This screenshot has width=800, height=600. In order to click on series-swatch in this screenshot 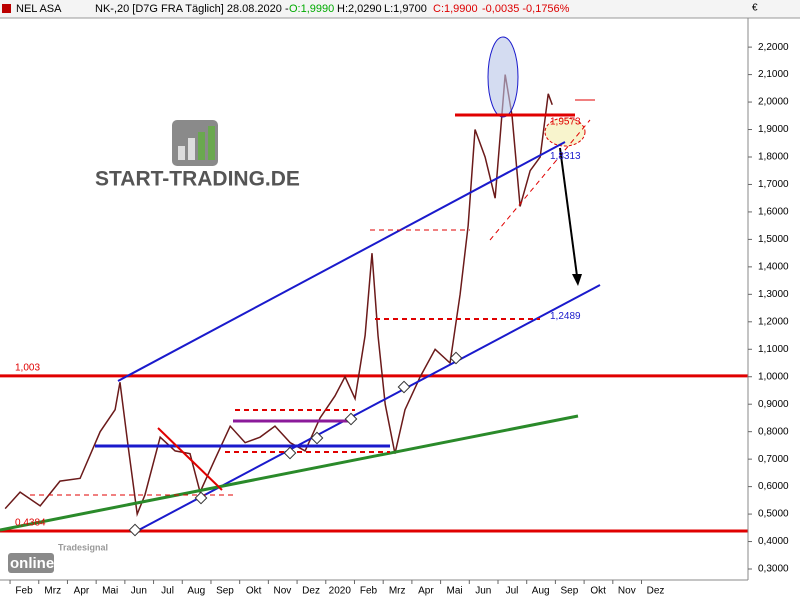, I will do `click(6, 8)`.